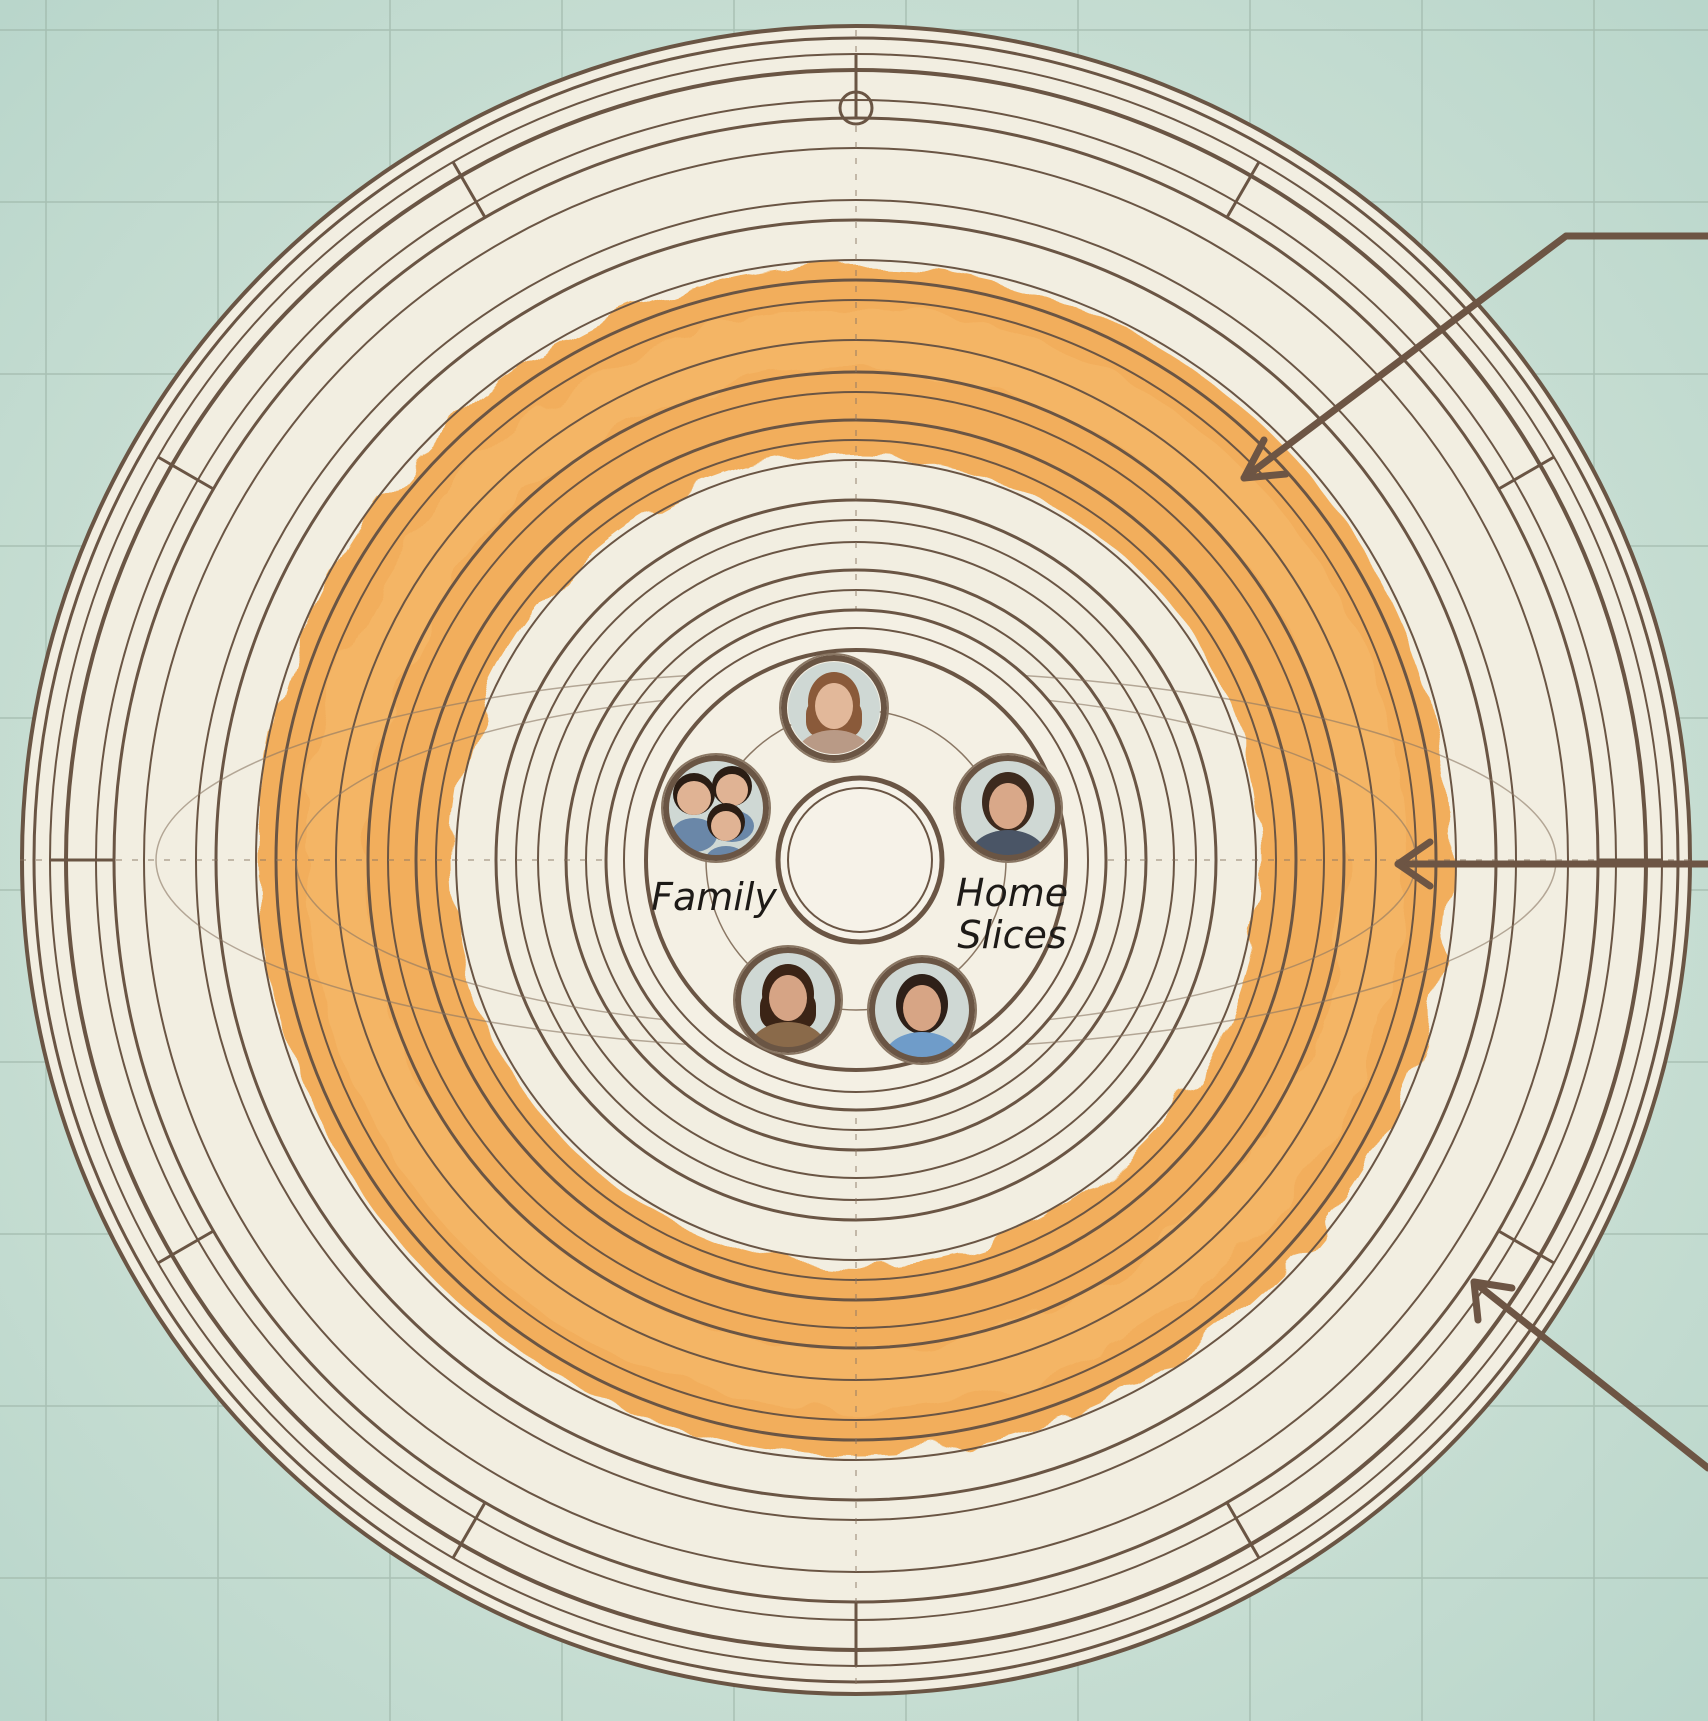  I want to click on avatar-bottom-left-woman: woman-portrait, so click(788, 1000).